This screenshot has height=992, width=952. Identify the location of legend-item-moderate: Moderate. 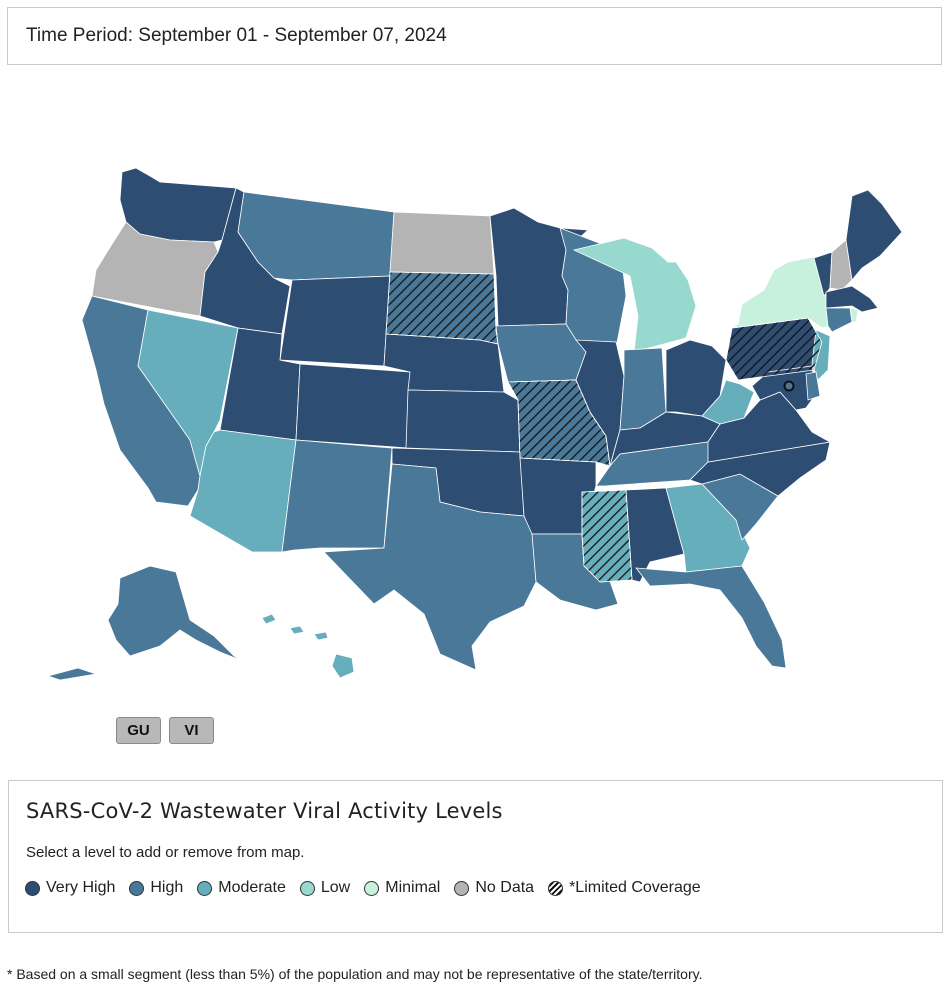
(241, 888).